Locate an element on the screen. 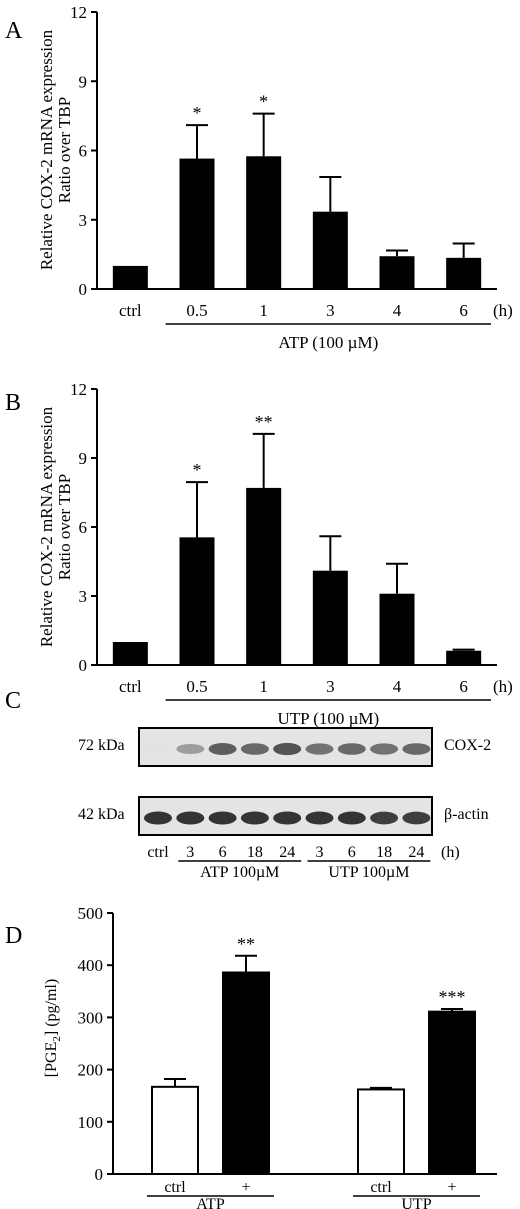  panel-d-ylabel: [PGE2] (pg/ml) is located at coordinates (53, 1028).